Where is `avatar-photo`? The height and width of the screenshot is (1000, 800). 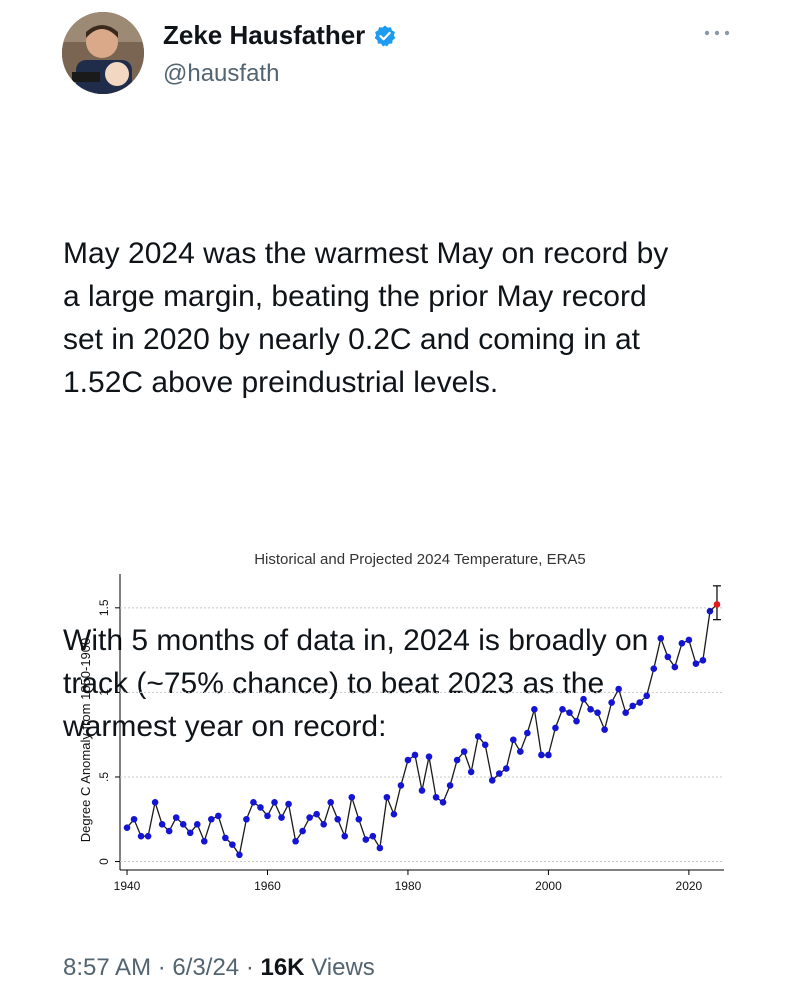
avatar-photo is located at coordinates (103, 53).